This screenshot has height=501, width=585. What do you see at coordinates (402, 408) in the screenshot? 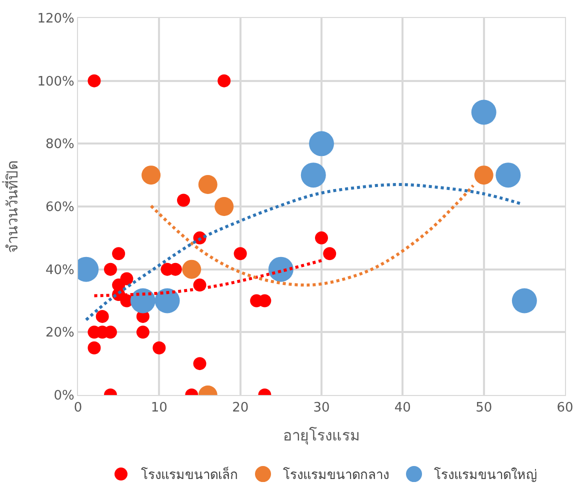
I see `x-tick-label: 40` at bounding box center [402, 408].